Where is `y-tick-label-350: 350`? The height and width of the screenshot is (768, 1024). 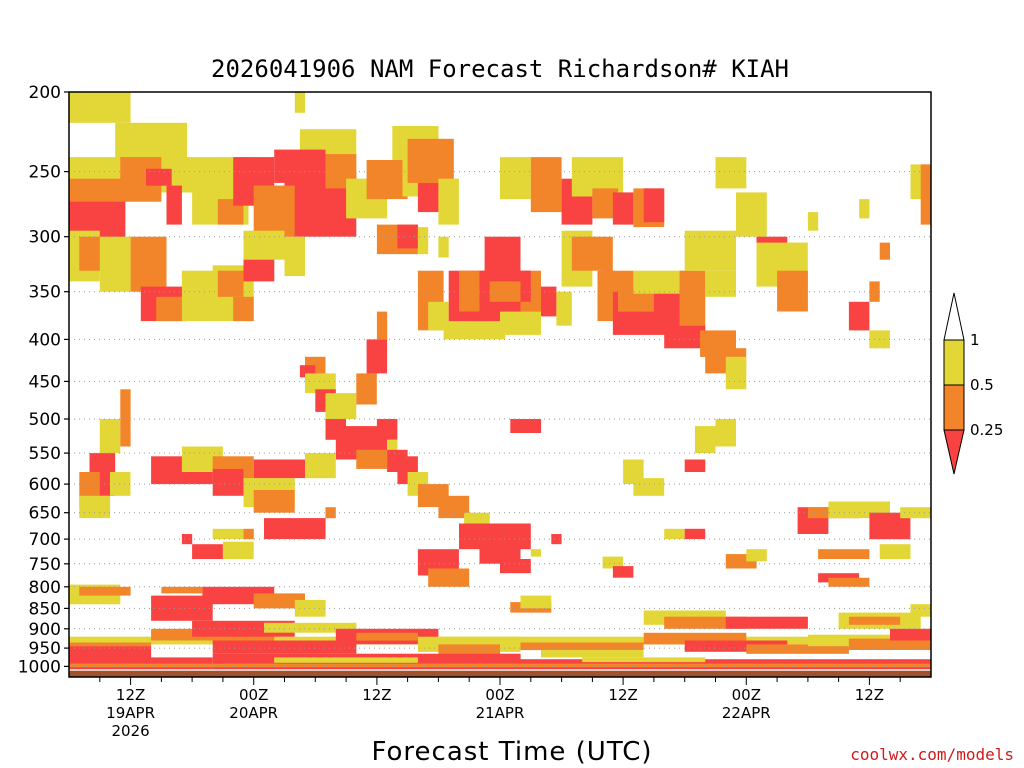
y-tick-label-350: 350 is located at coordinates (45, 293).